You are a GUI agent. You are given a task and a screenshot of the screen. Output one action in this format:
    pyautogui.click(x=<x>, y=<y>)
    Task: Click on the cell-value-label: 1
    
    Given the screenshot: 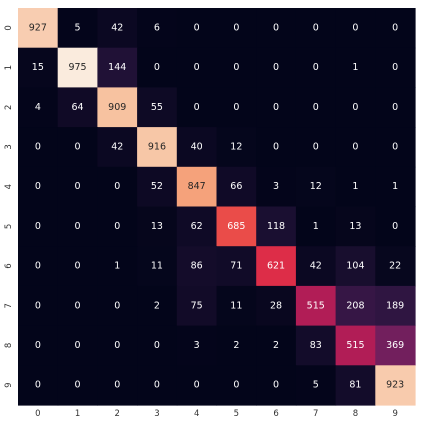 What is the action you would take?
    pyautogui.click(x=117, y=266)
    